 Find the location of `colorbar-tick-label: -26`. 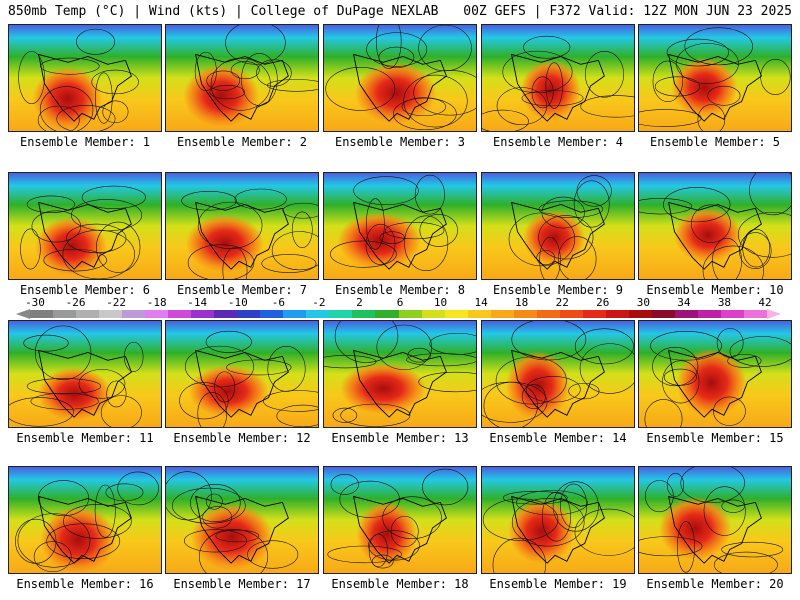

colorbar-tick-label: -26 is located at coordinates (75, 302).